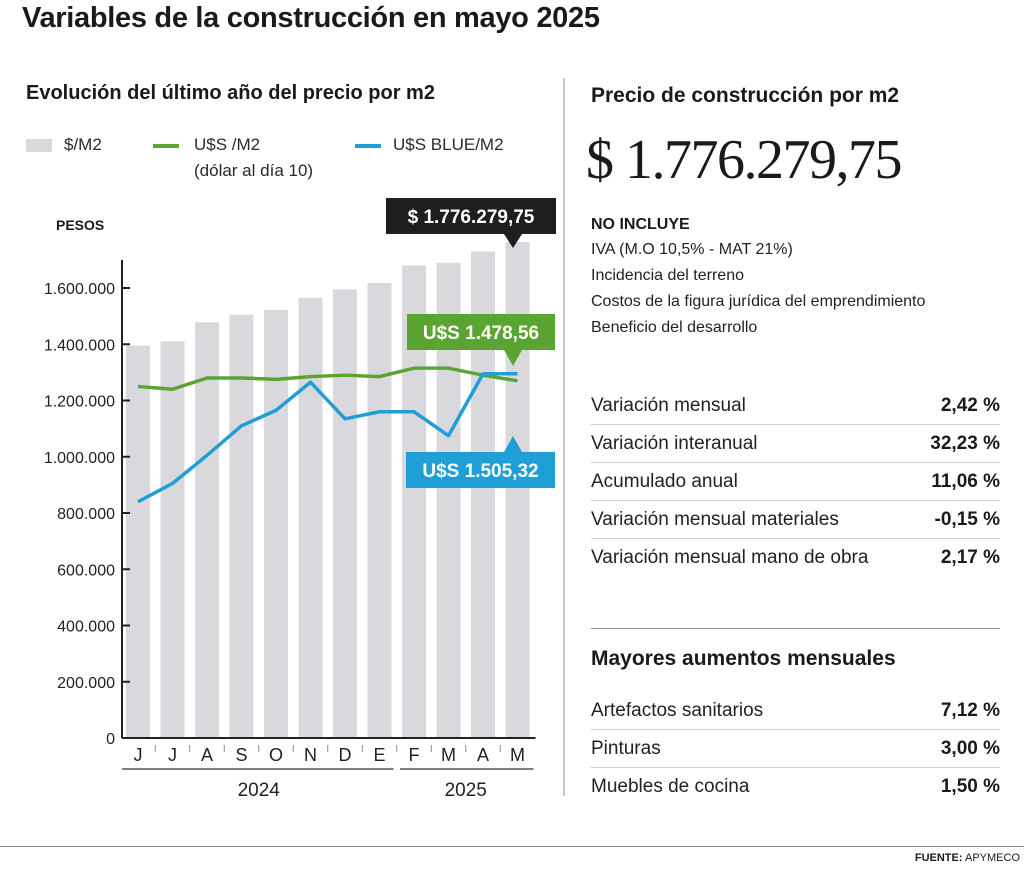  I want to click on mayores-value: 1,50 %, so click(970, 786).